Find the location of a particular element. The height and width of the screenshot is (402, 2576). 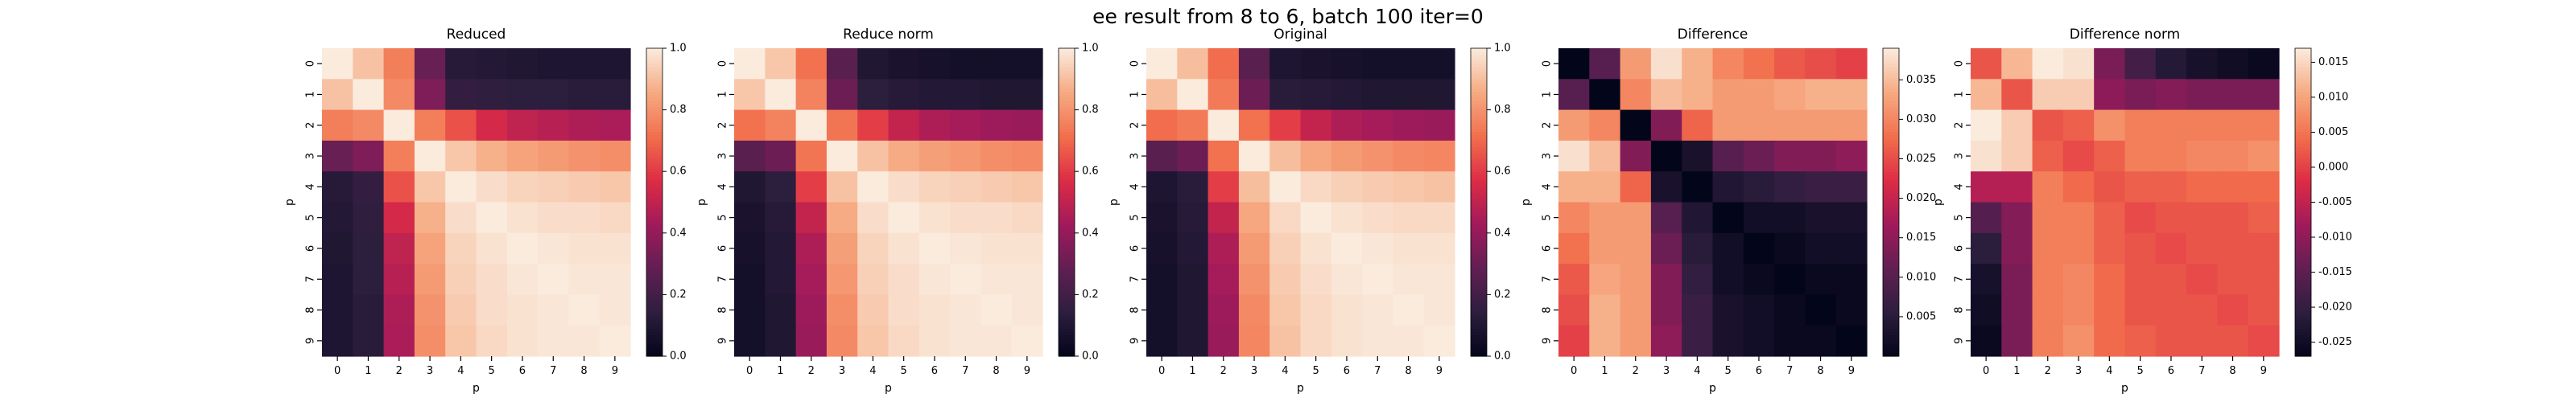

x-tick-label: 3 is located at coordinates (1254, 371).